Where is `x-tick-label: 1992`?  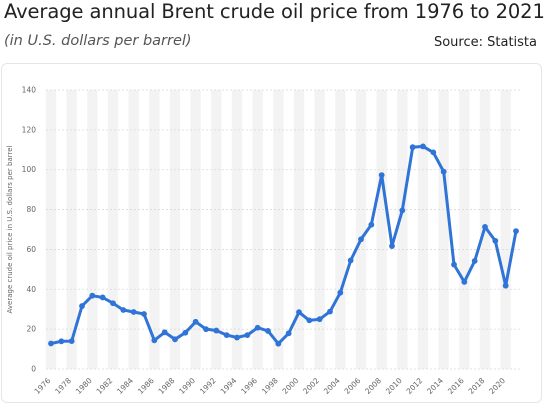
x-tick-label: 1992 is located at coordinates (208, 386).